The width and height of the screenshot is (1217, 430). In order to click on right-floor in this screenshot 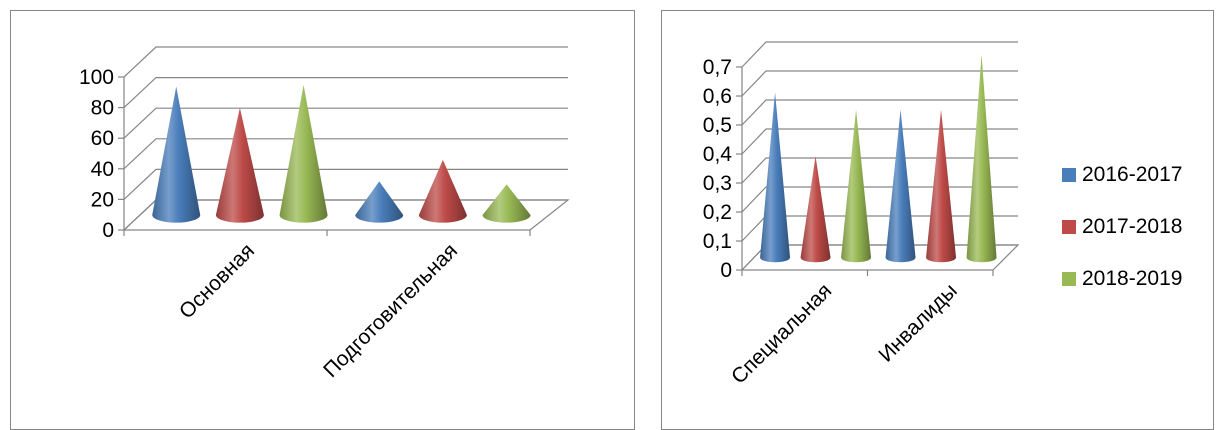, I will do `click(880, 257)`.